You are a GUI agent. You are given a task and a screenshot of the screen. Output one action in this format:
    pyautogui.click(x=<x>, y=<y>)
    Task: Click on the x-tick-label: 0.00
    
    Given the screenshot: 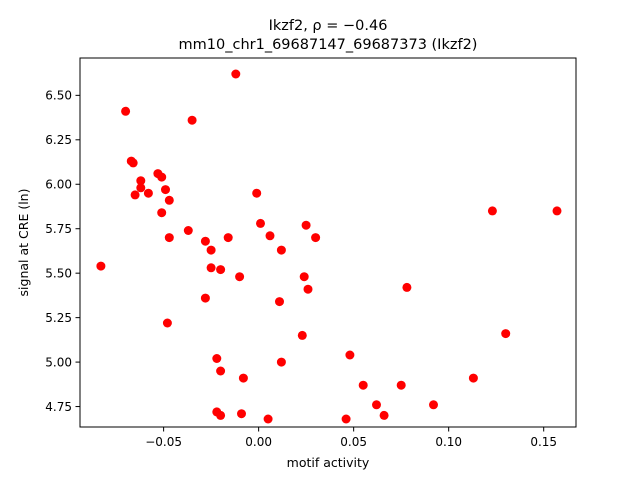 What is the action you would take?
    pyautogui.click(x=258, y=442)
    